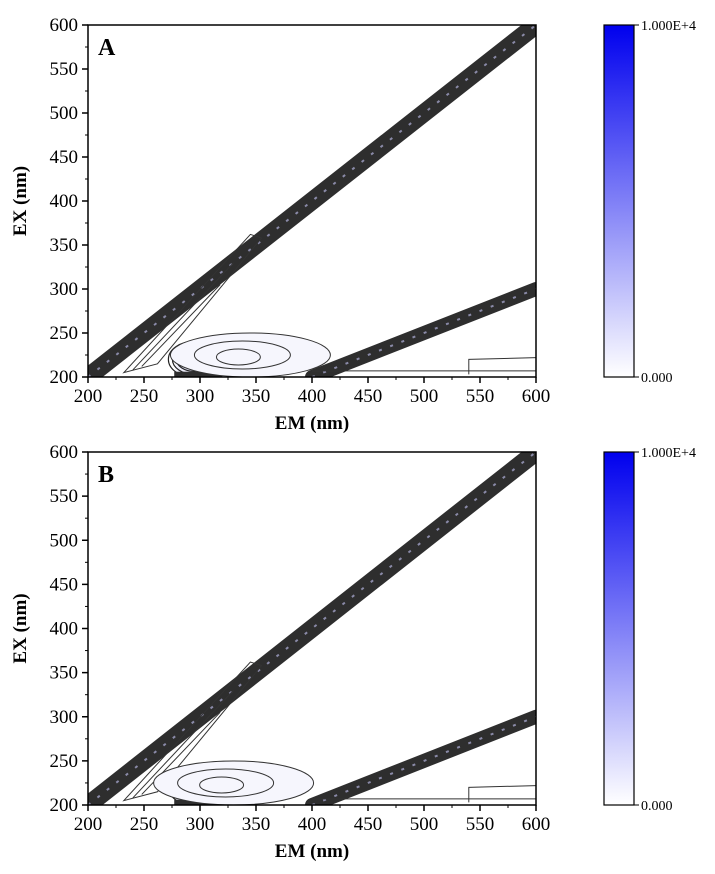  I want to click on peak-base-band, so click(198, 374).